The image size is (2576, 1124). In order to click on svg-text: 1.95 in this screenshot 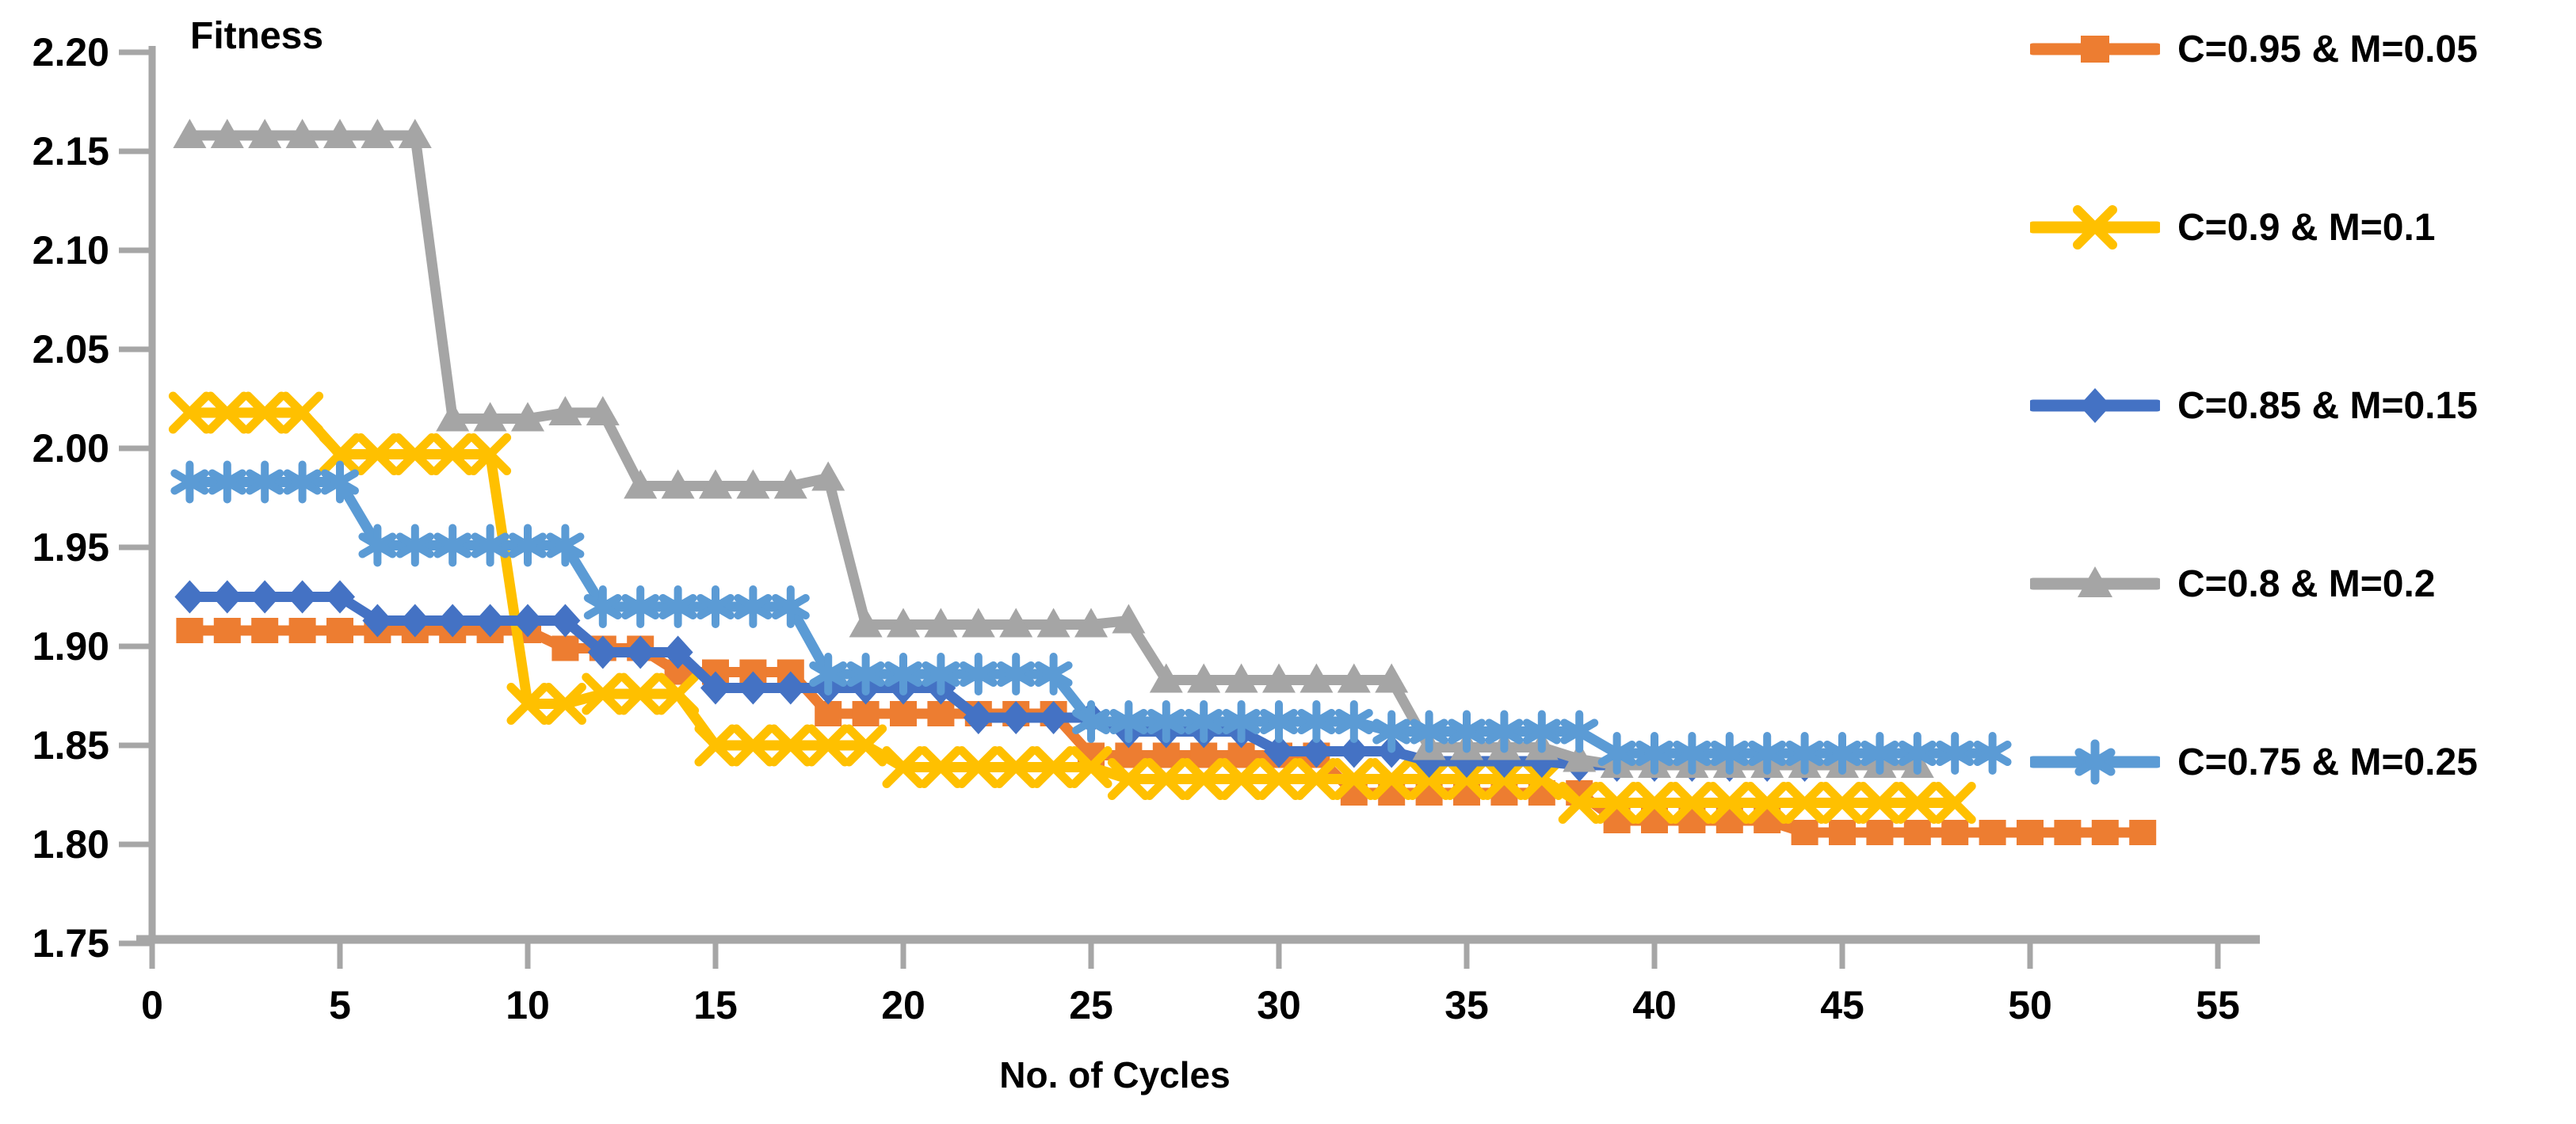, I will do `click(70, 547)`.